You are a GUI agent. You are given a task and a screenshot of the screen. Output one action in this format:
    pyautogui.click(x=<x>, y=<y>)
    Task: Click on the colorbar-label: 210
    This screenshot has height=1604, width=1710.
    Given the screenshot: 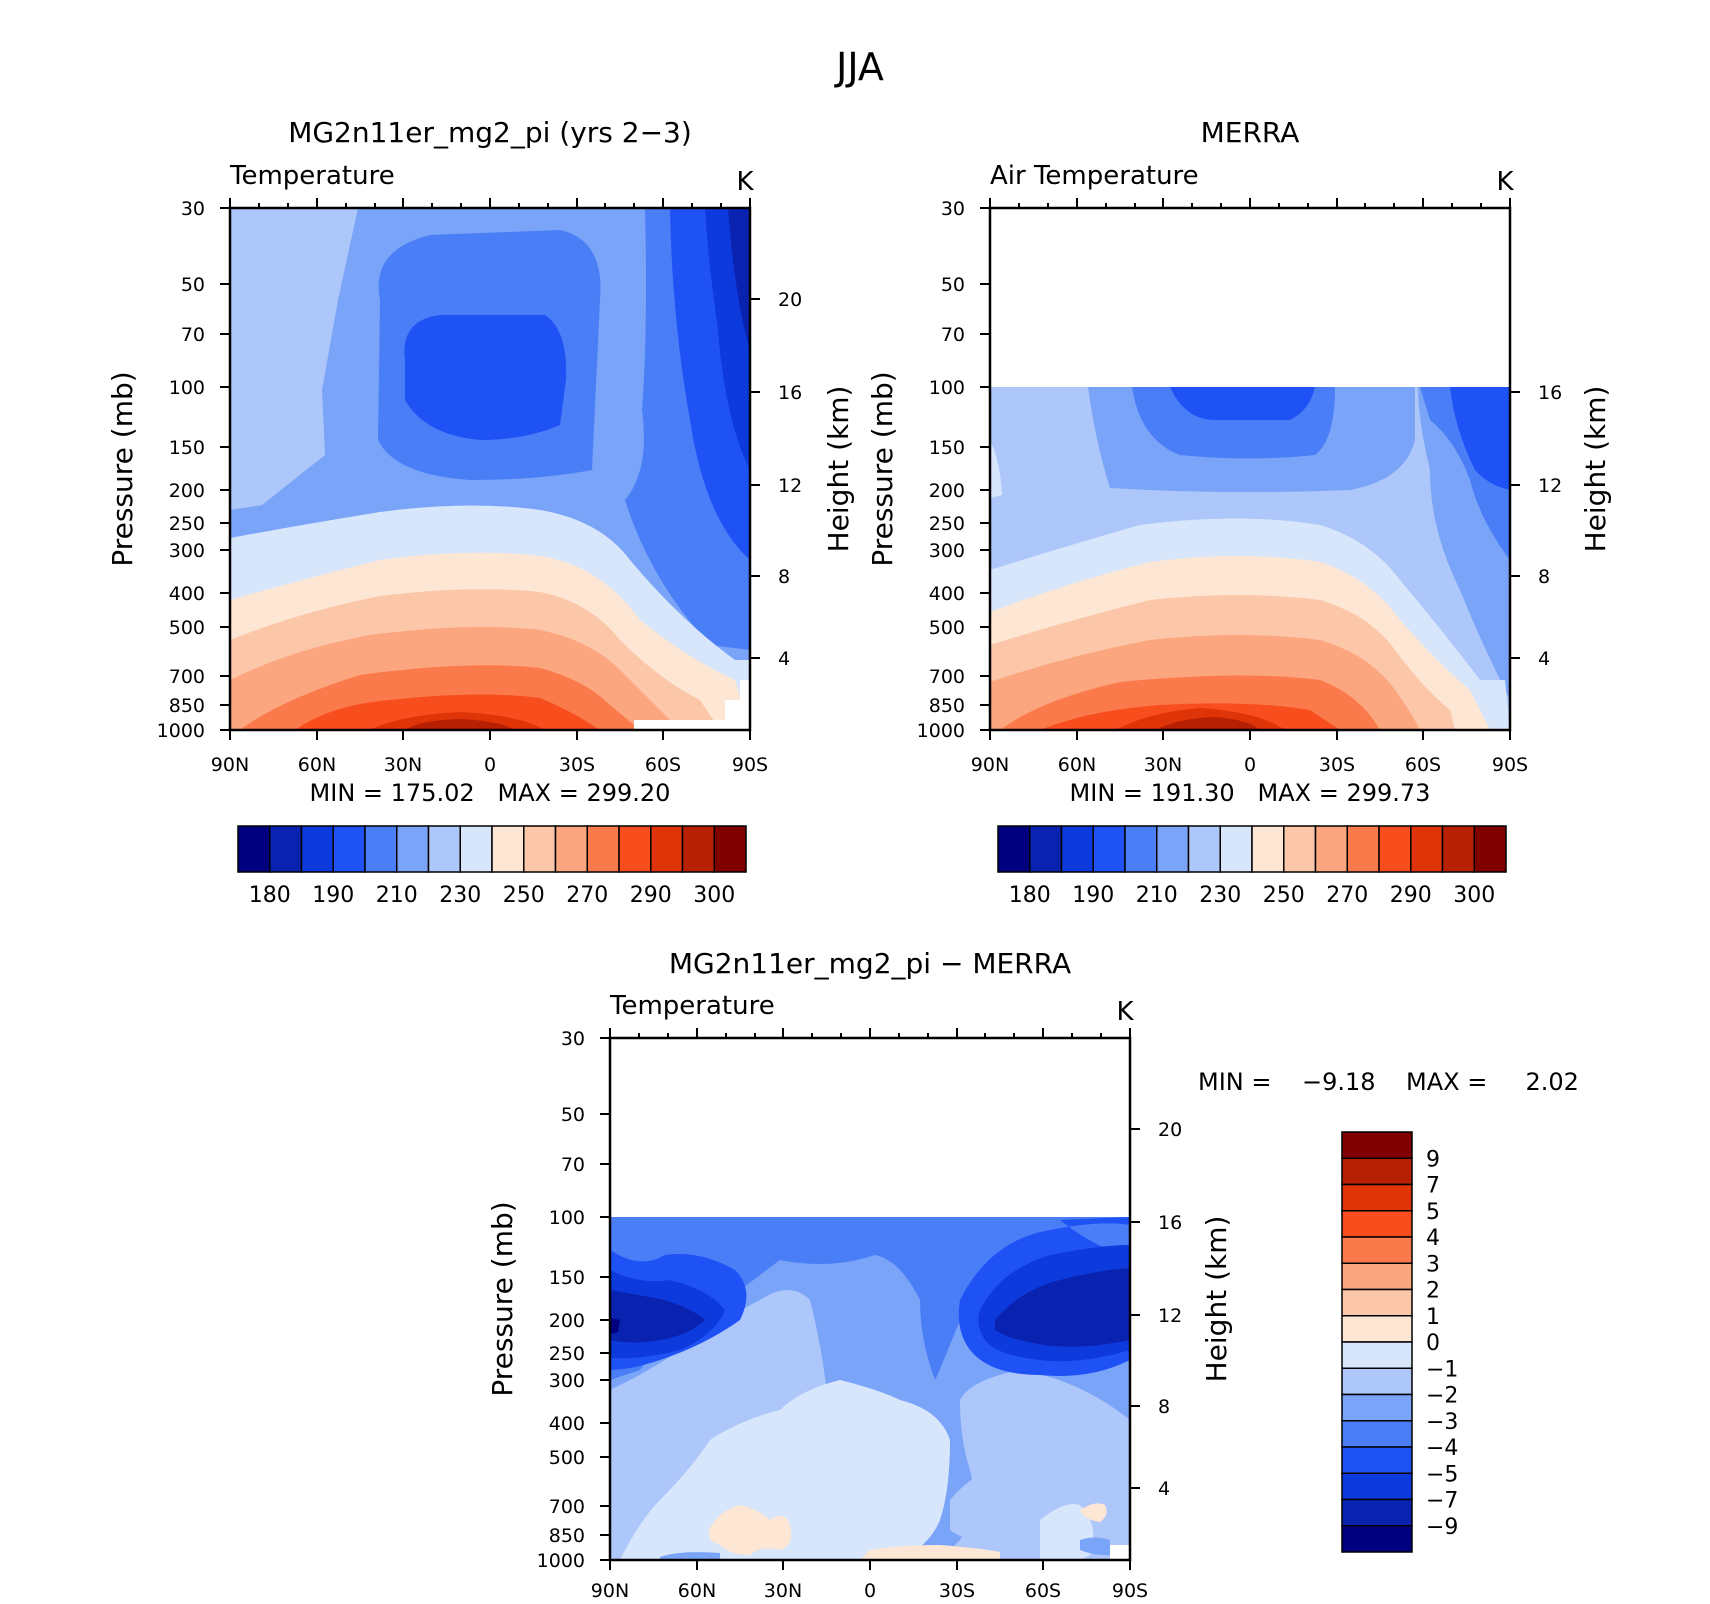 What is the action you would take?
    pyautogui.click(x=397, y=895)
    